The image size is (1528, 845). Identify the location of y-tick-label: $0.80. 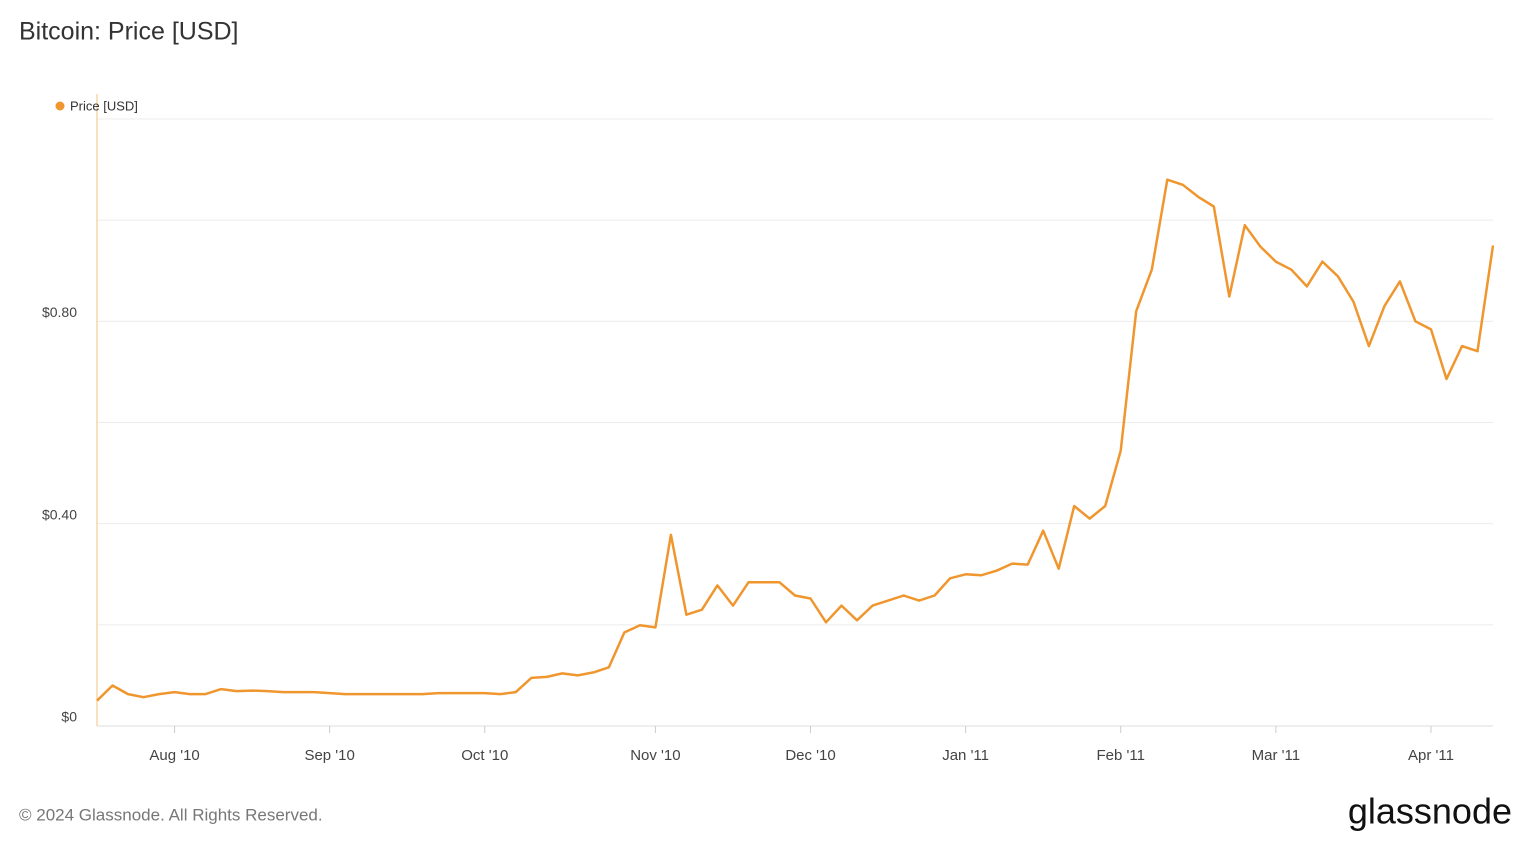
(59, 312).